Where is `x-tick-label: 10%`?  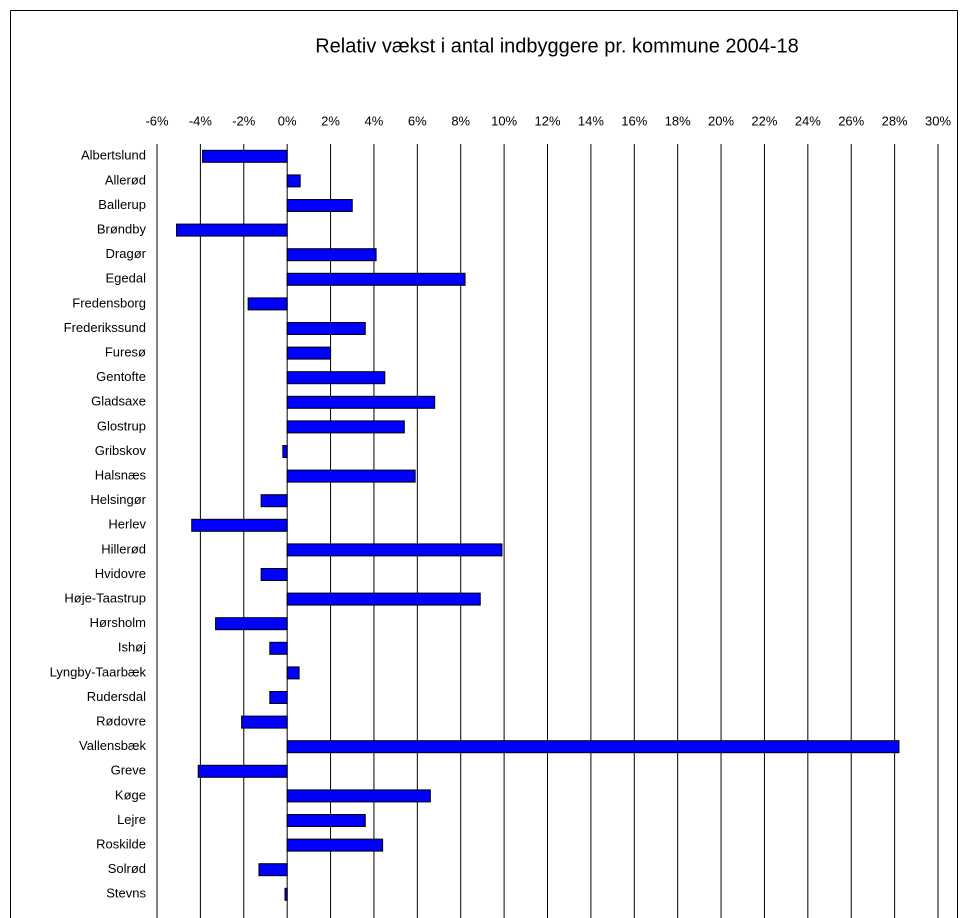
x-tick-label: 10% is located at coordinates (504, 120).